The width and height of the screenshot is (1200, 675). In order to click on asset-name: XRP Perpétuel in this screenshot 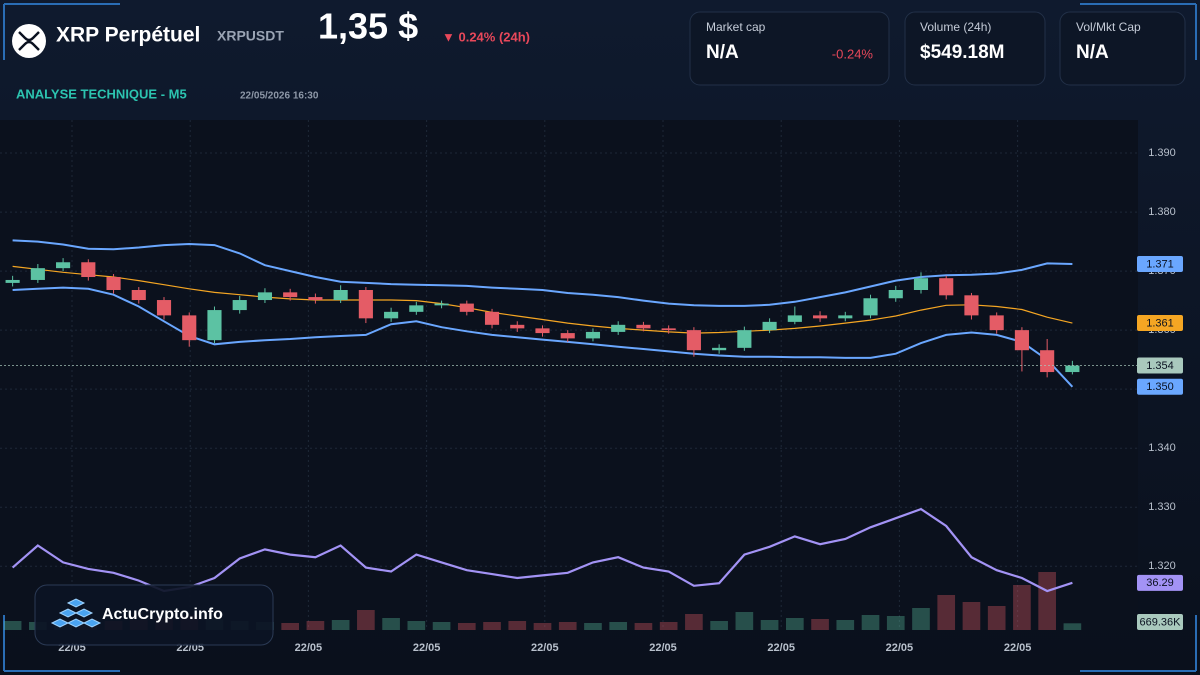, I will do `click(128, 35)`.